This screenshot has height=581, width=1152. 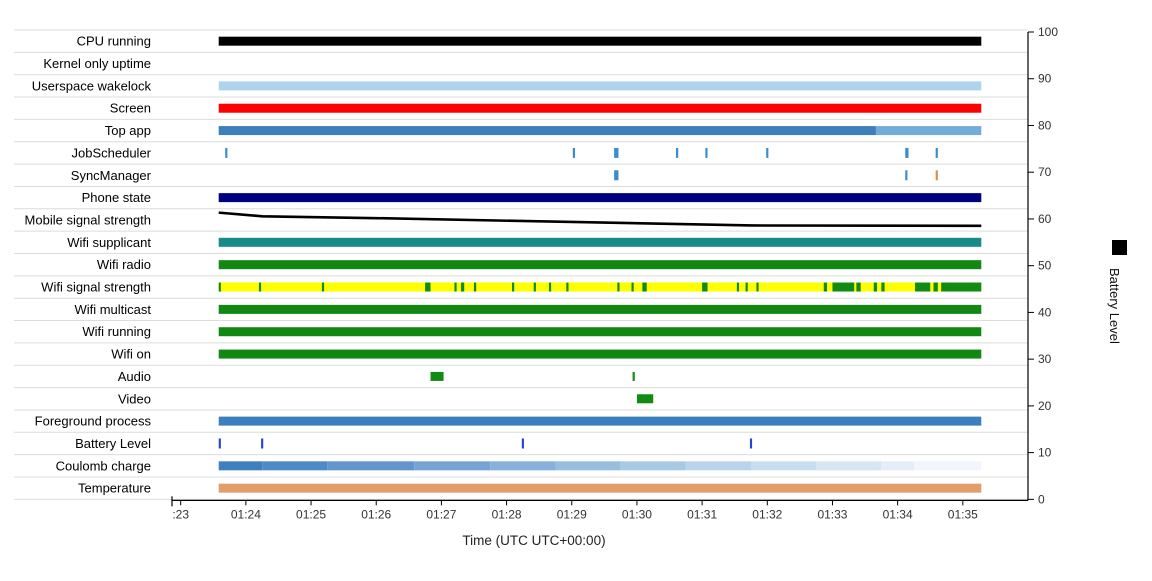 I want to click on y-right-tick-label: 100, so click(x=1048, y=32).